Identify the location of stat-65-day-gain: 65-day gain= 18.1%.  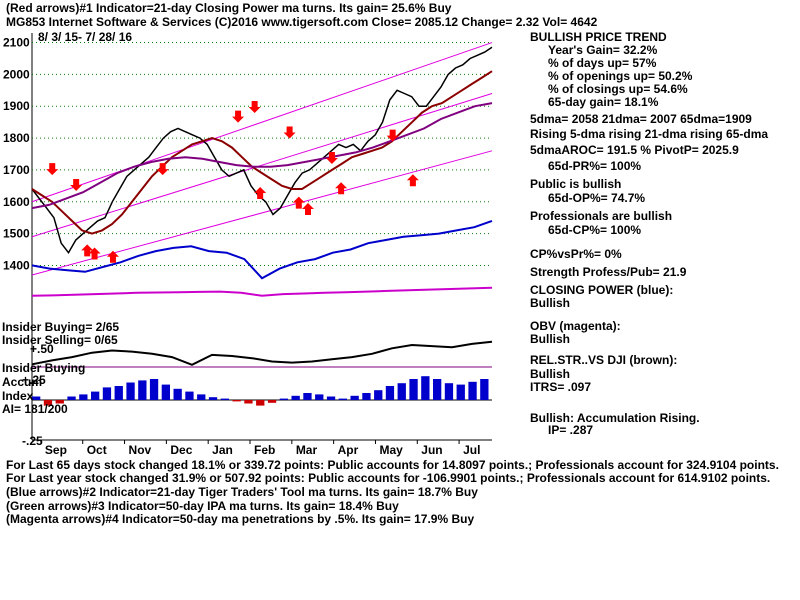
(603, 102).